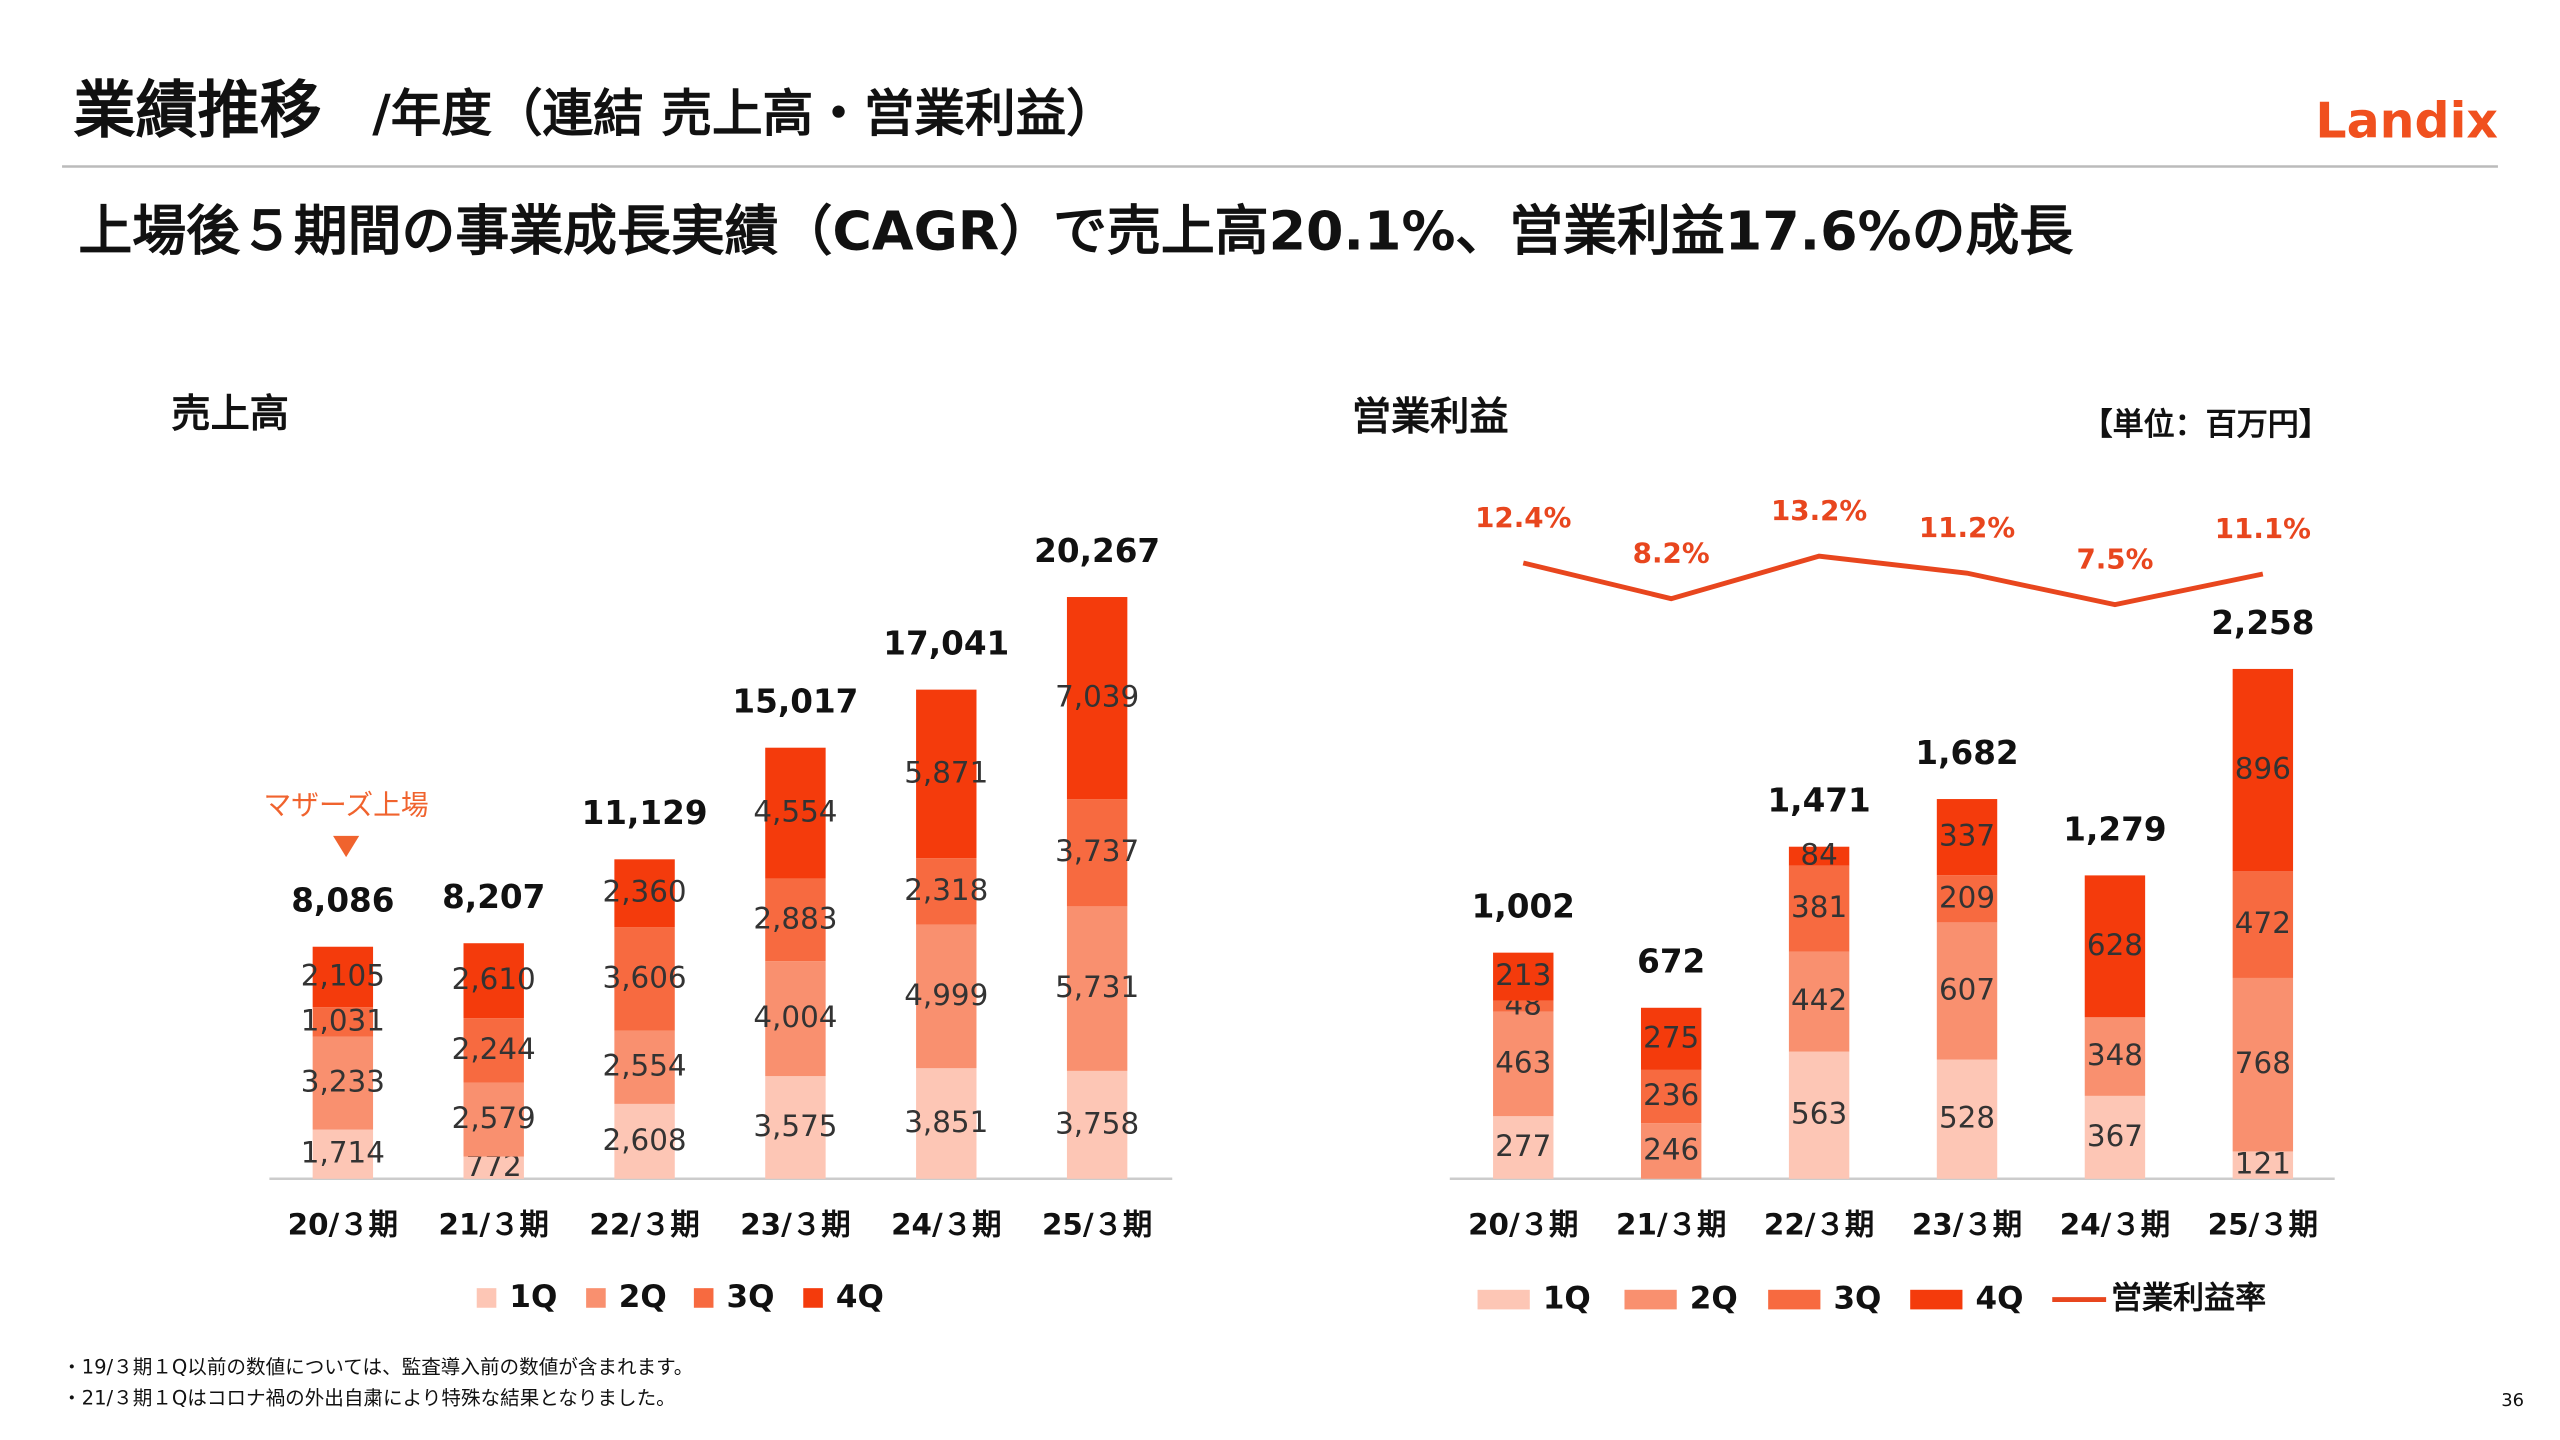 The height and width of the screenshot is (1440, 2560). Describe the element at coordinates (1967, 989) in the screenshot. I see `segment-label: 607` at that location.